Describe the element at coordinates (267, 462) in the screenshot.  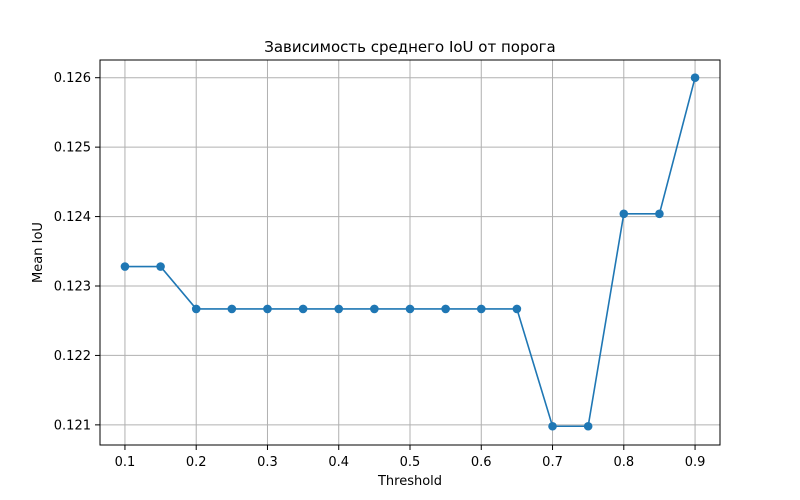
I see `x-tick-label: 0.3` at that location.